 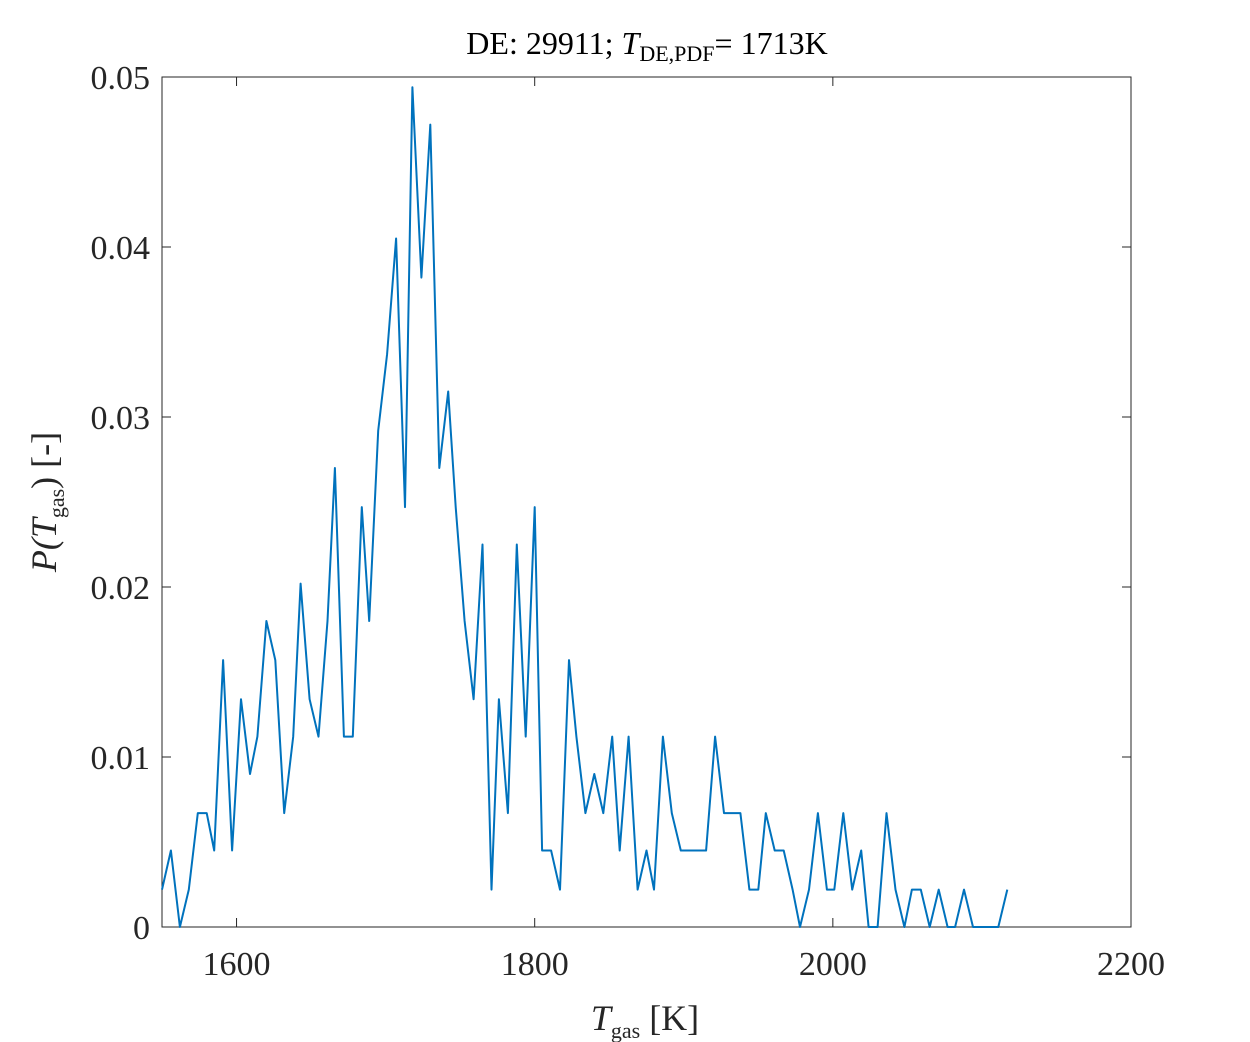 What do you see at coordinates (121, 418) in the screenshot?
I see `y-tick-label: 0.03` at bounding box center [121, 418].